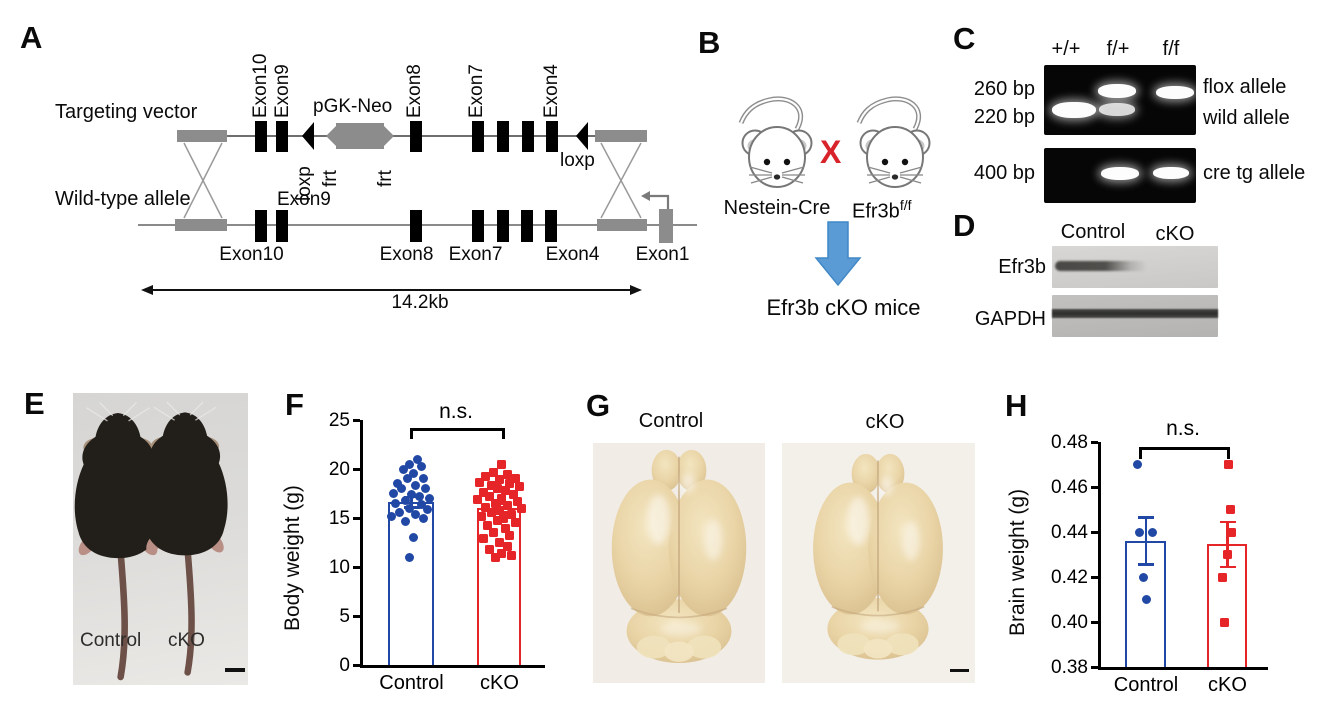 The width and height of the screenshot is (1343, 703). I want to click on y-tick-label: 20, so click(339, 469).